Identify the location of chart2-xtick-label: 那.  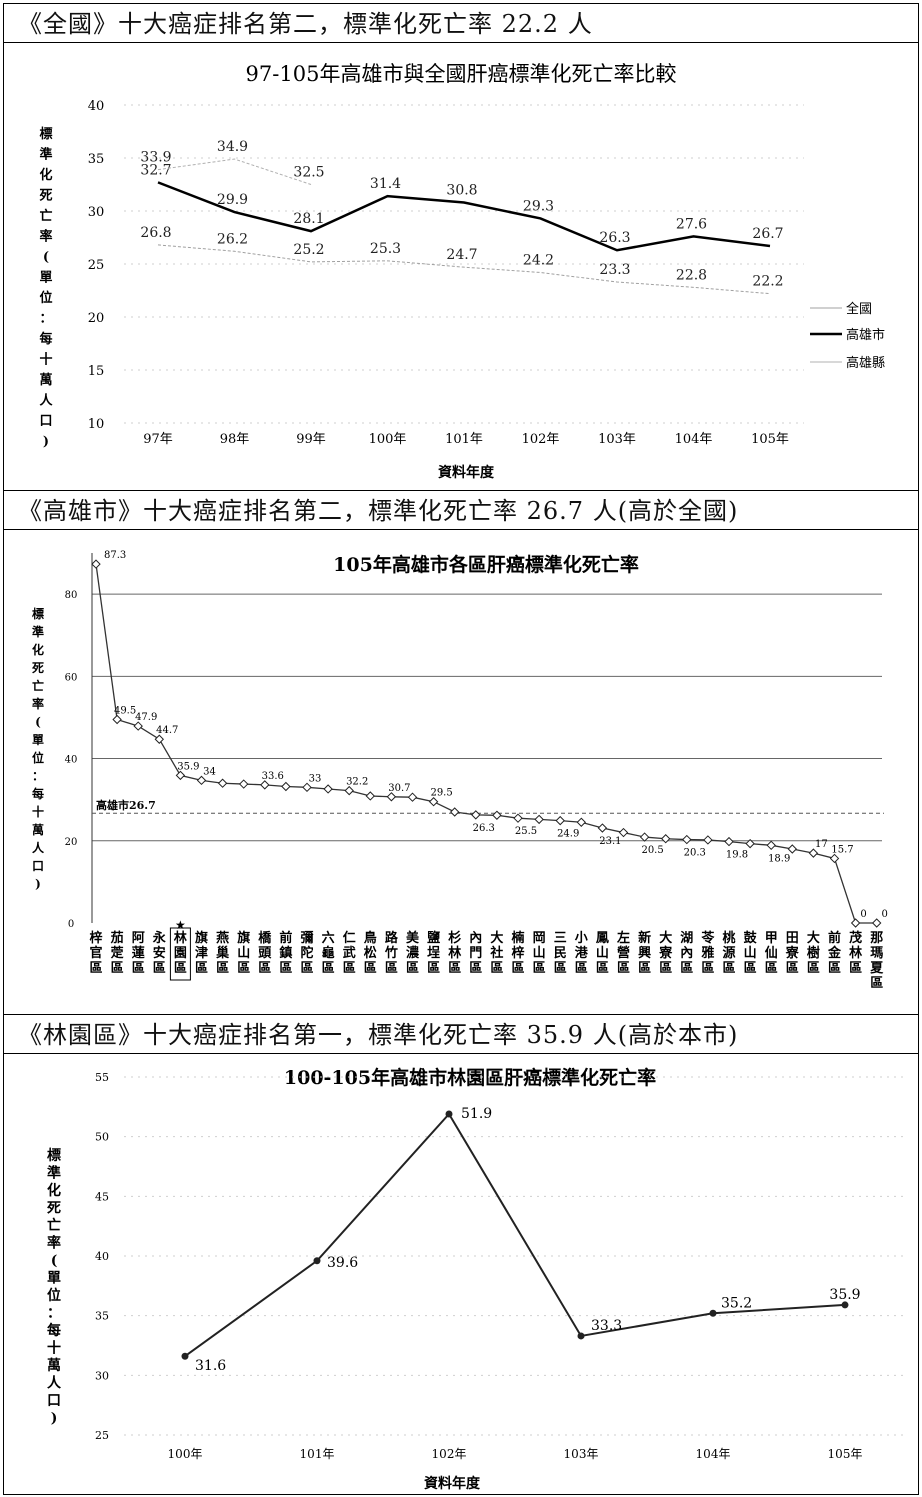
(876, 938).